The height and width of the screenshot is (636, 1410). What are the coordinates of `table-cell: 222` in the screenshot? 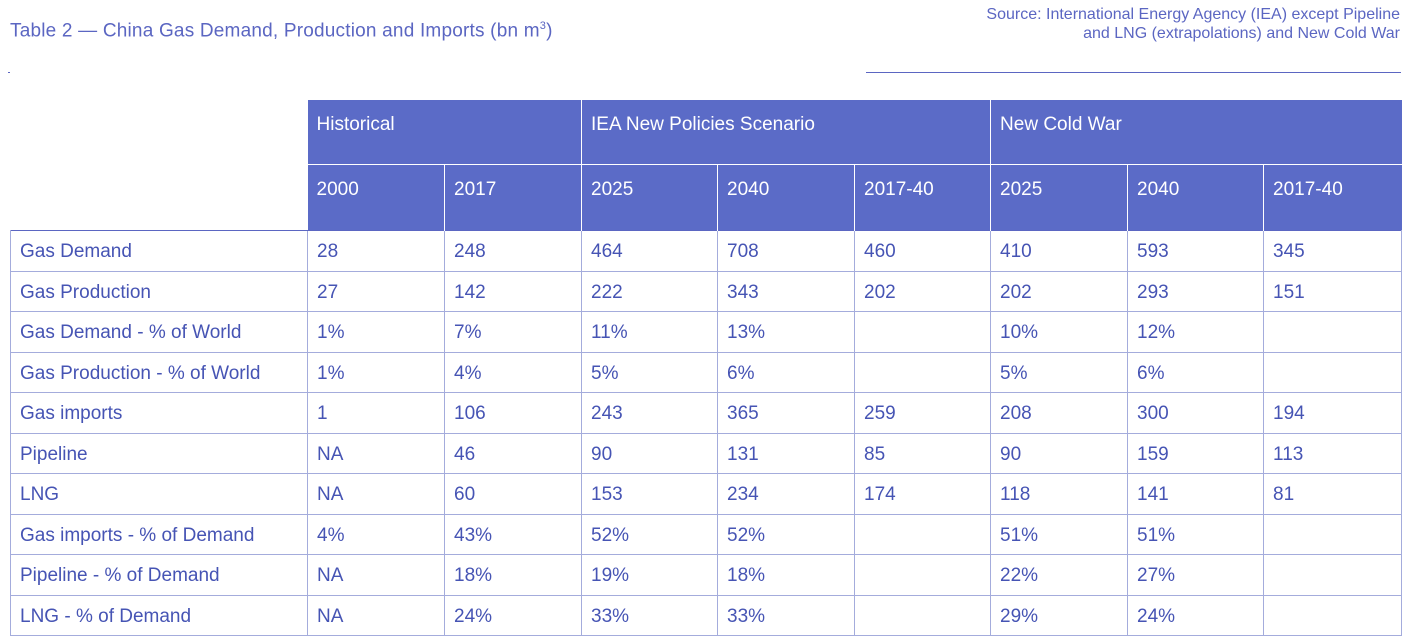 It's located at (649, 291).